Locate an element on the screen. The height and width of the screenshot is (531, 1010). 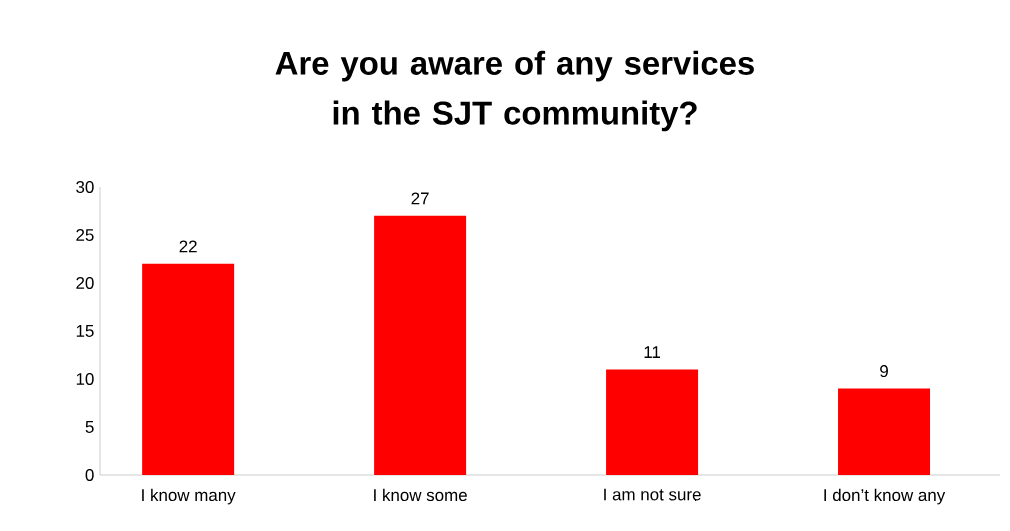
y-tick-label: 5 is located at coordinates (89, 427).